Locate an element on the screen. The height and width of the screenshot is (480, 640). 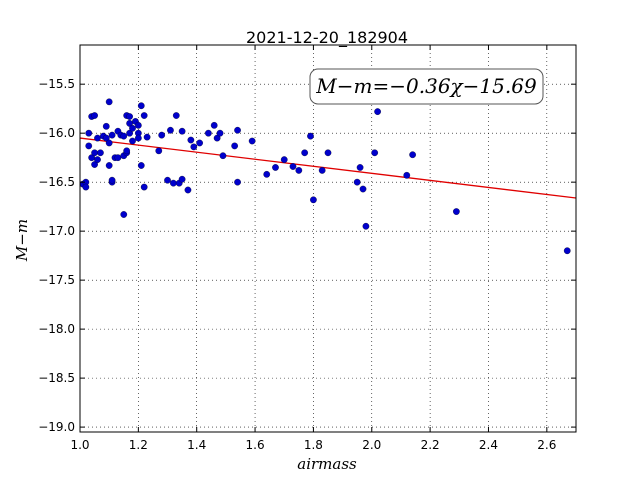
x-tick-label: 2.6 is located at coordinates (546, 445).